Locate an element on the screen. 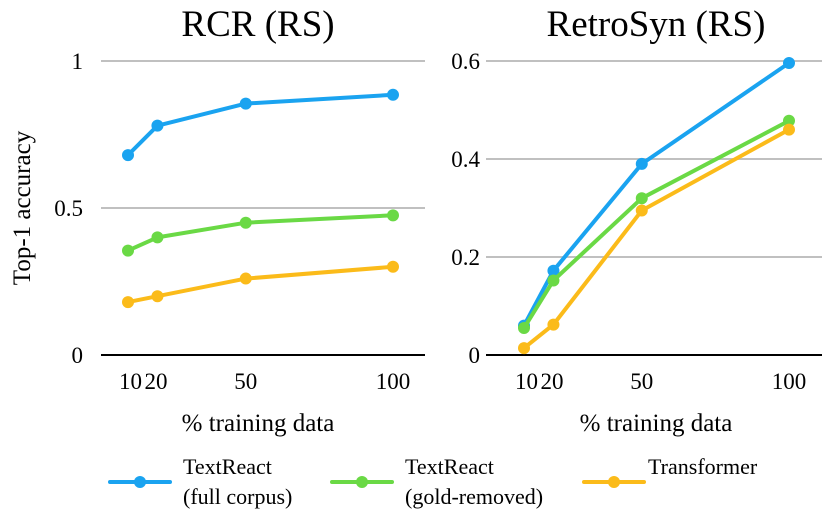 Image resolution: width=831 pixels, height=517 pixels. right-y-tick-label: 0.6 is located at coordinates (465, 61).